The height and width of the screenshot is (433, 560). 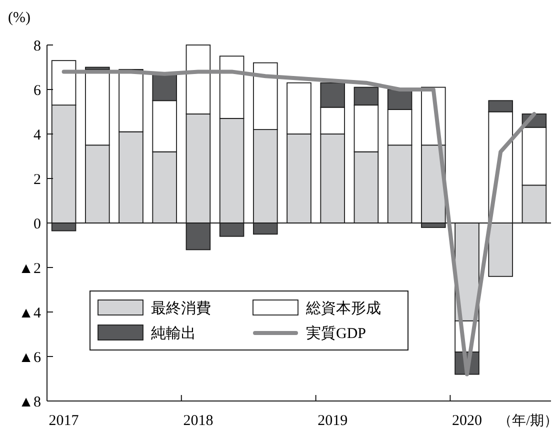 I want to click on x-tick-label: 2017, so click(x=64, y=421).